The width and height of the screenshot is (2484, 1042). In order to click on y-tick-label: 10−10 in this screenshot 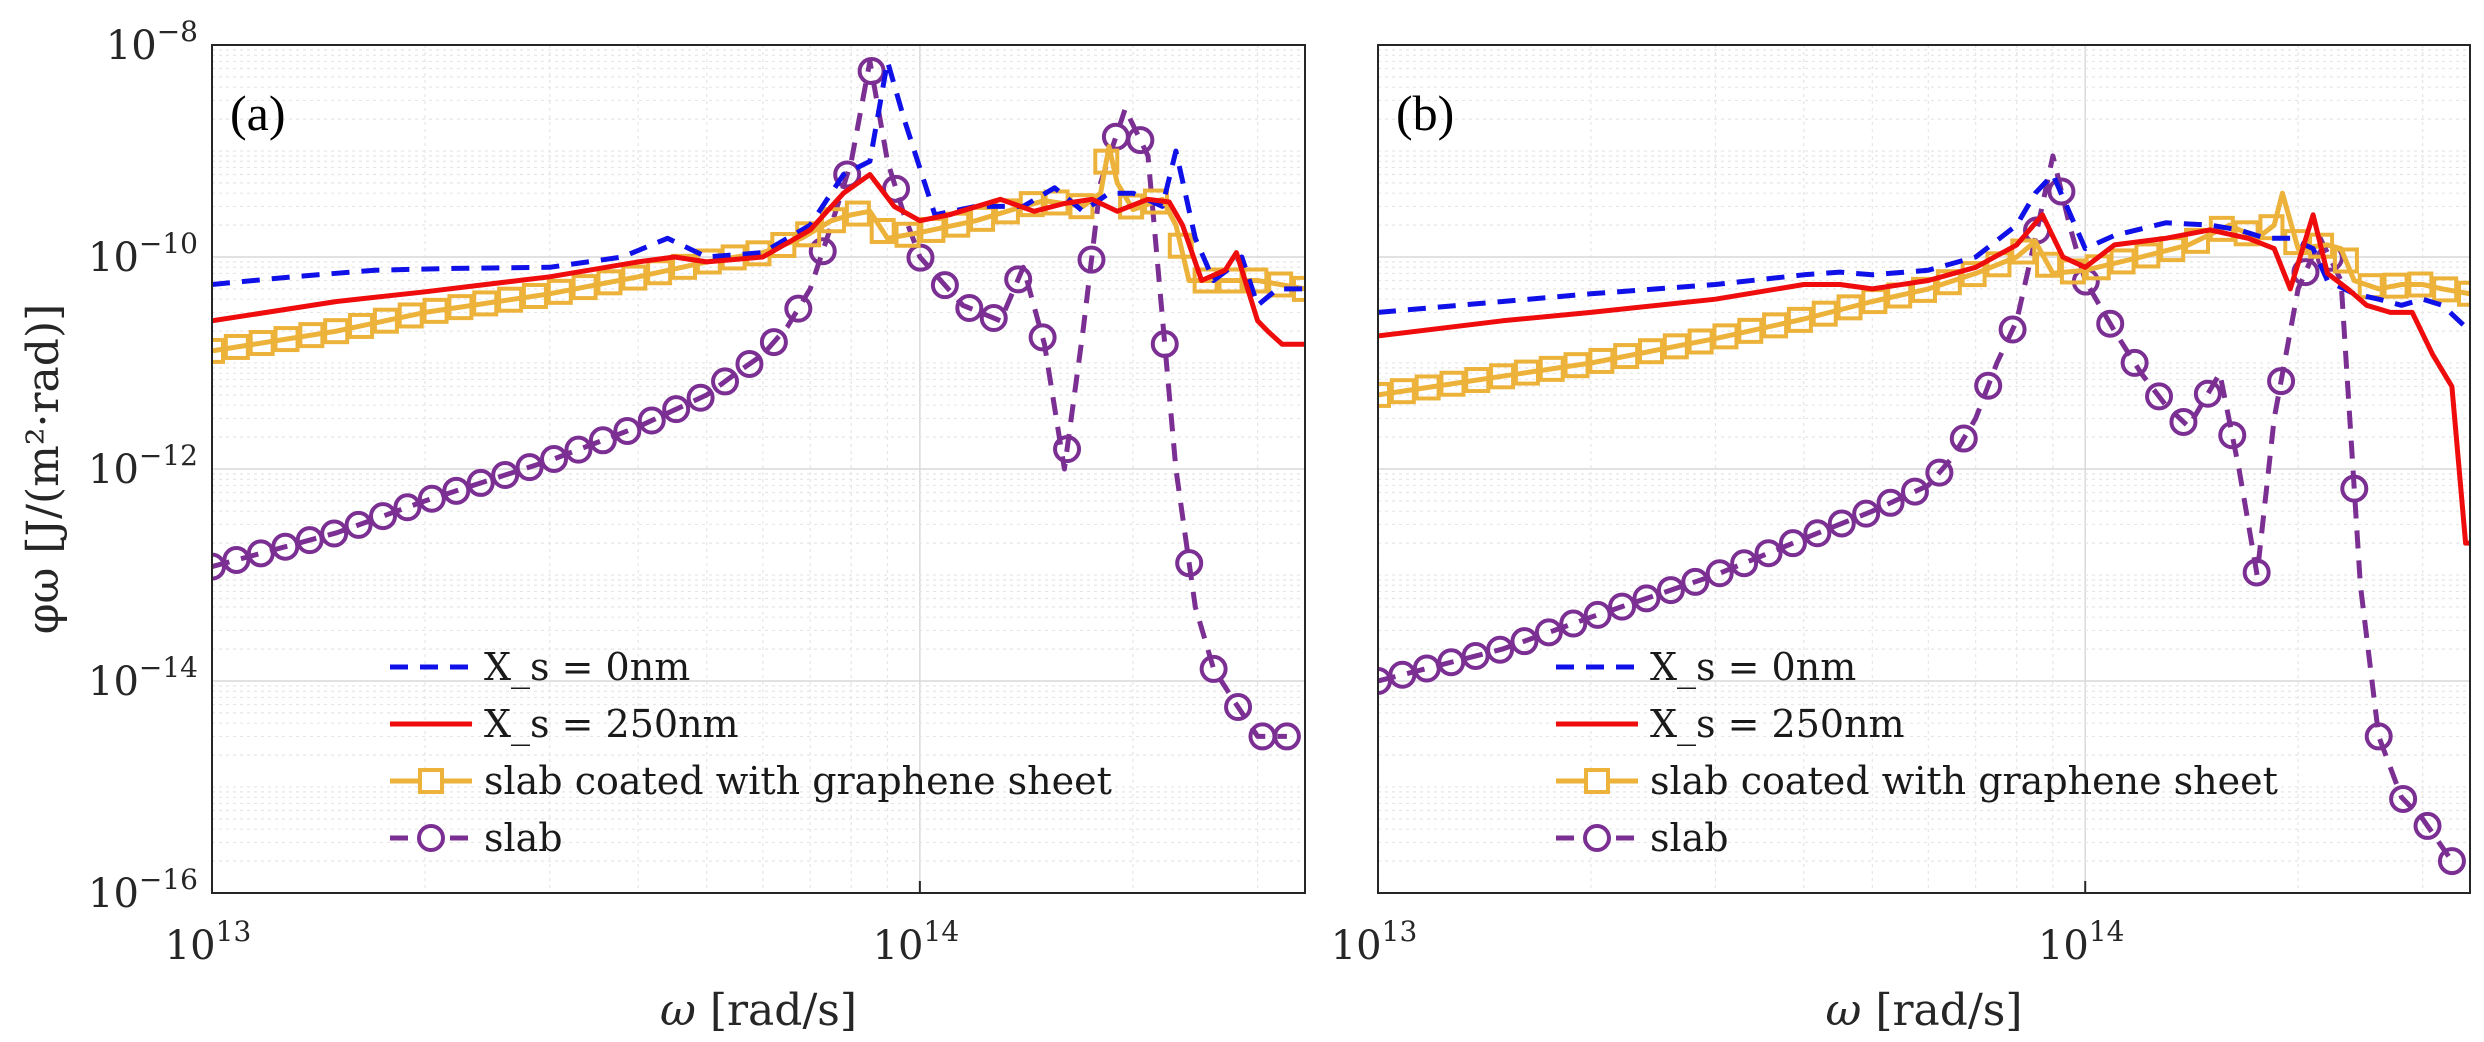, I will do `click(143, 254)`.